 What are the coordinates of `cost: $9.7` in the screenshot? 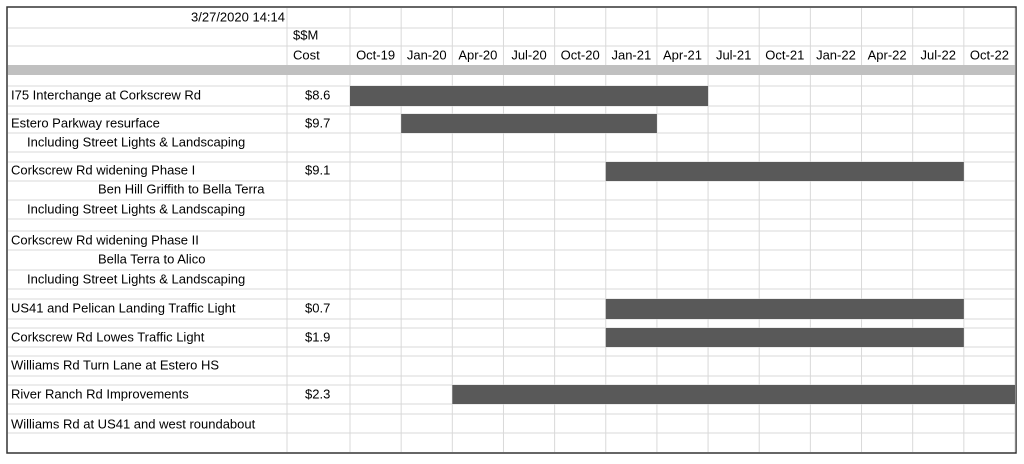 It's located at (317, 122).